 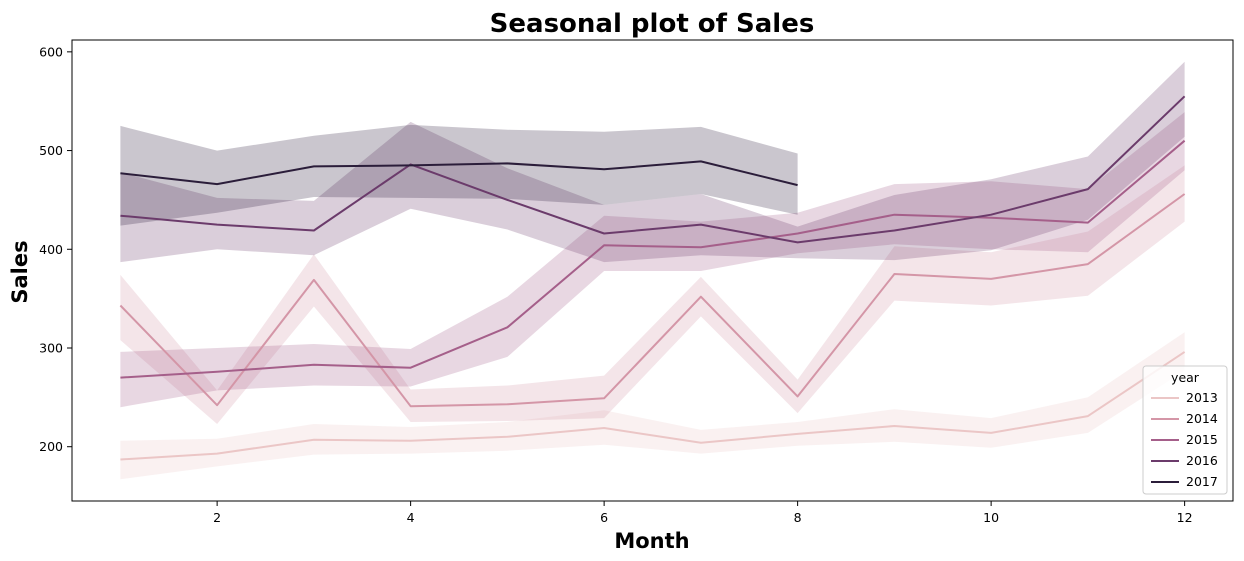 I want to click on chart-title: Seasonal plot of Sales, so click(x=652, y=24).